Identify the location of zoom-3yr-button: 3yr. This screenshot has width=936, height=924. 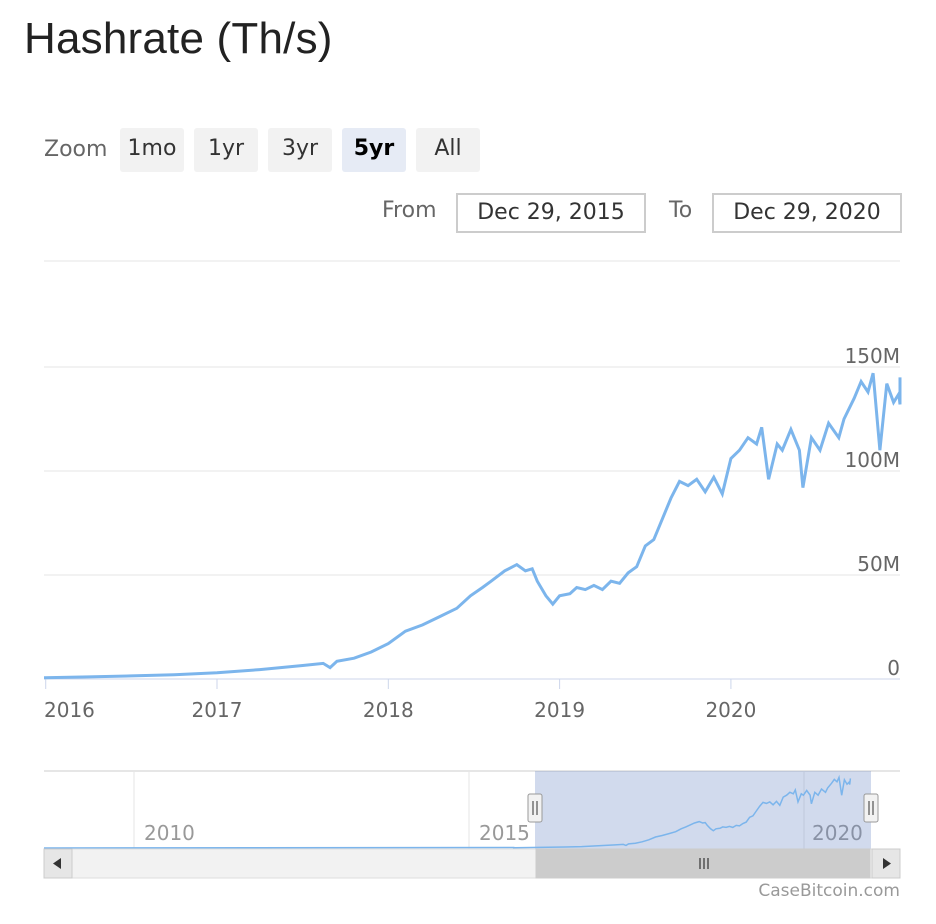
(300, 150).